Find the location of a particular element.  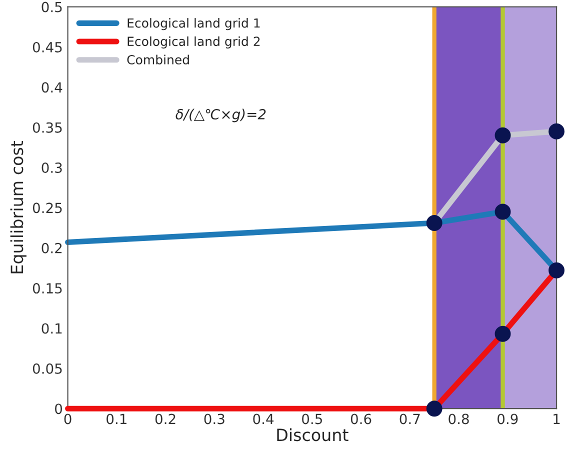

annotation: δ/(△℃×g)=2 is located at coordinates (221, 115).